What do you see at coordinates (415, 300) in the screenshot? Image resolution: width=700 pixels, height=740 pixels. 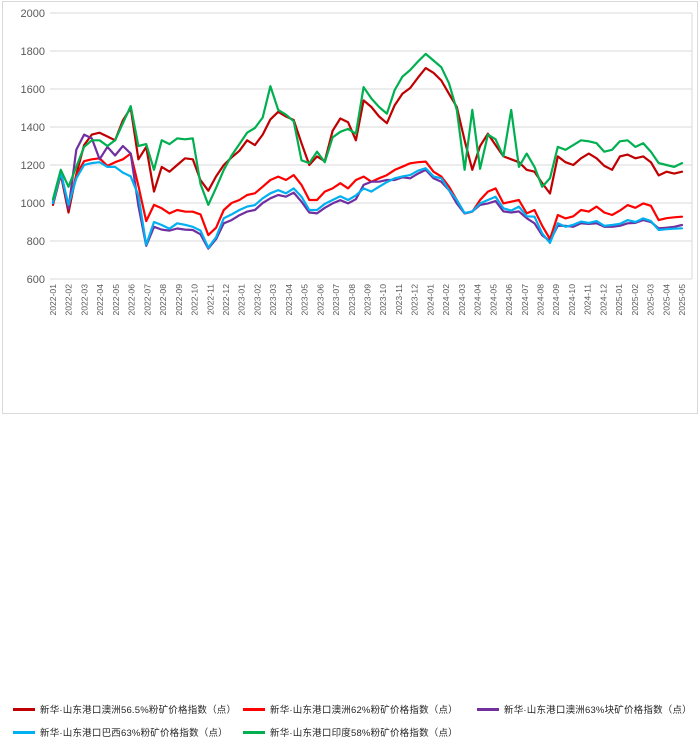 I see `x-axis-tick-label: 2023-12` at bounding box center [415, 300].